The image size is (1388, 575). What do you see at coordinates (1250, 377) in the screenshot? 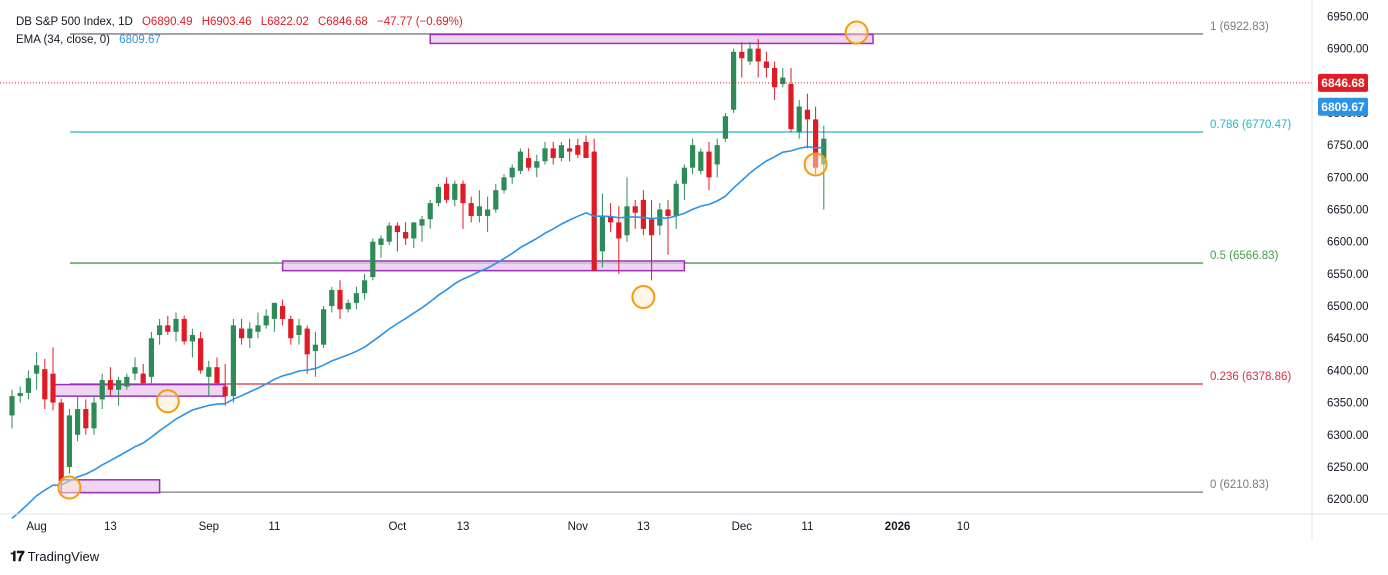
I see `fib-level-label: 0.236 (6378.86)` at bounding box center [1250, 377].